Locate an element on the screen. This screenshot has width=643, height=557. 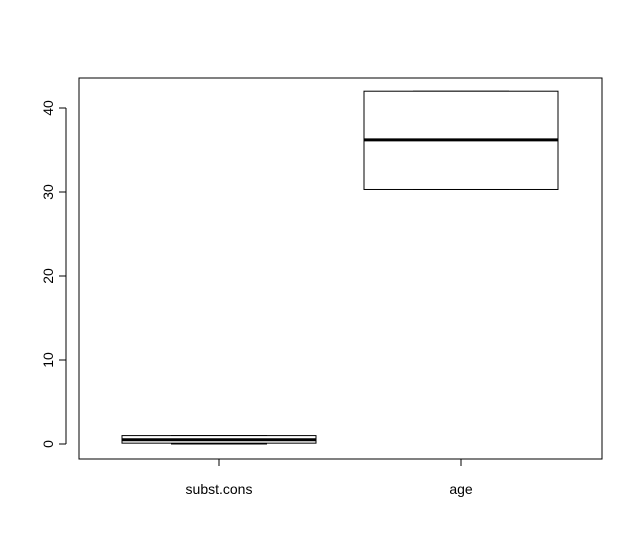
y-tick-label-0: 0 is located at coordinates (48, 444).